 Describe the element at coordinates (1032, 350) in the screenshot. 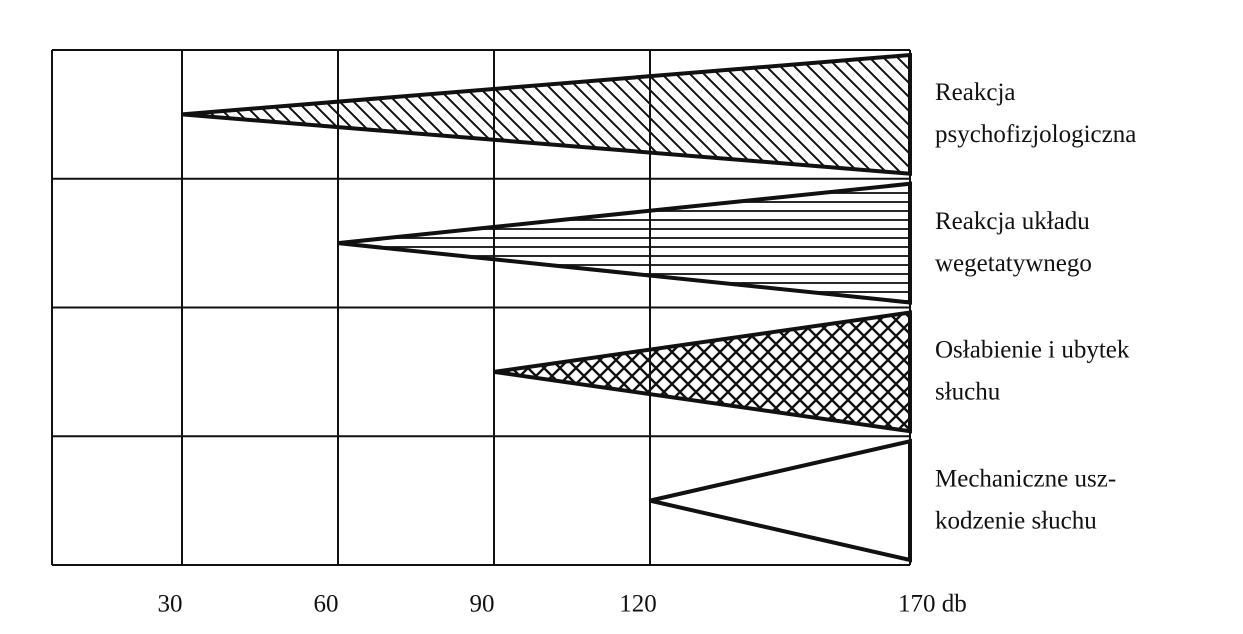

I see `legend-label: Osłabienie i ubytek` at that location.